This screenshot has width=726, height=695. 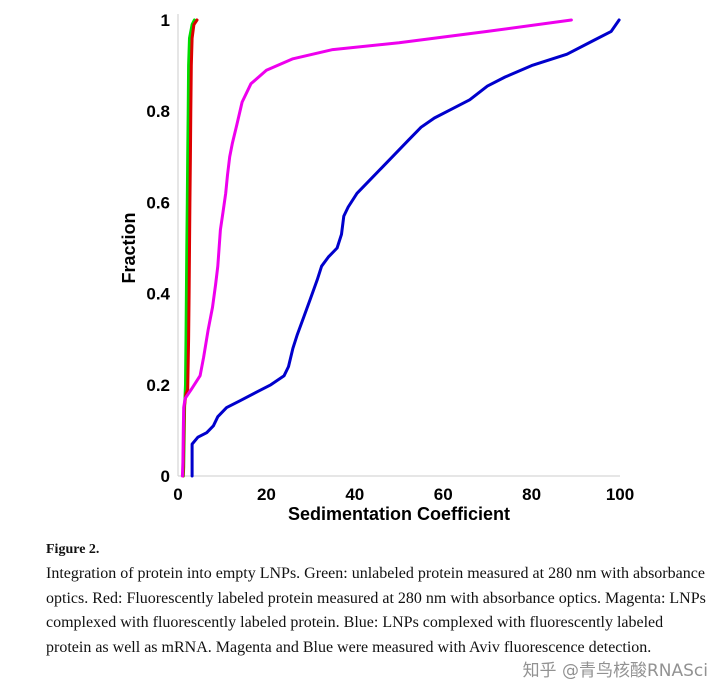 What do you see at coordinates (620, 494) in the screenshot?
I see `x-tick-label: 100` at bounding box center [620, 494].